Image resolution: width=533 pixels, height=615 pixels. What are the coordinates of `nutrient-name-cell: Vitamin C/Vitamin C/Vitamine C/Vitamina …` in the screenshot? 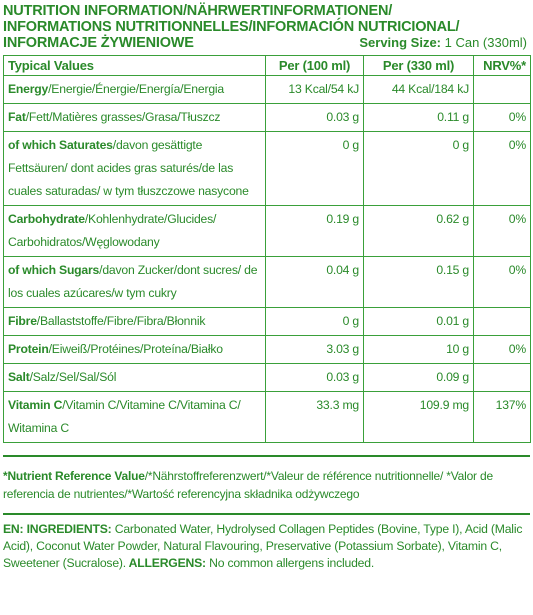 It's located at (134, 417).